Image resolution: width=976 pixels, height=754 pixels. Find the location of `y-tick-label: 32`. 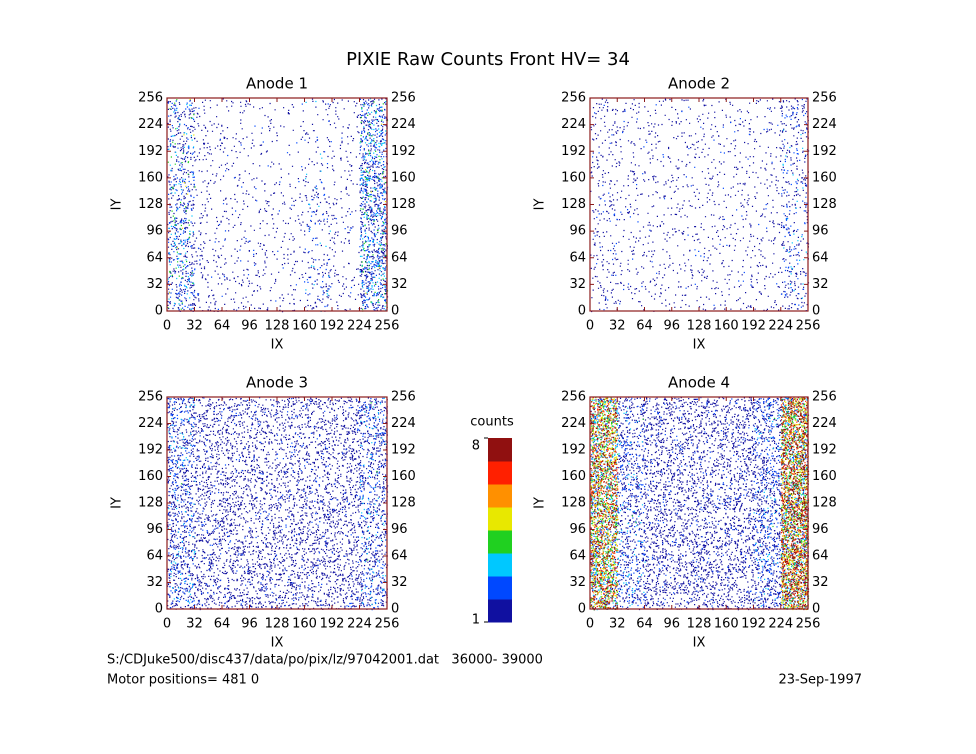

y-tick-label: 32 is located at coordinates (154, 284).